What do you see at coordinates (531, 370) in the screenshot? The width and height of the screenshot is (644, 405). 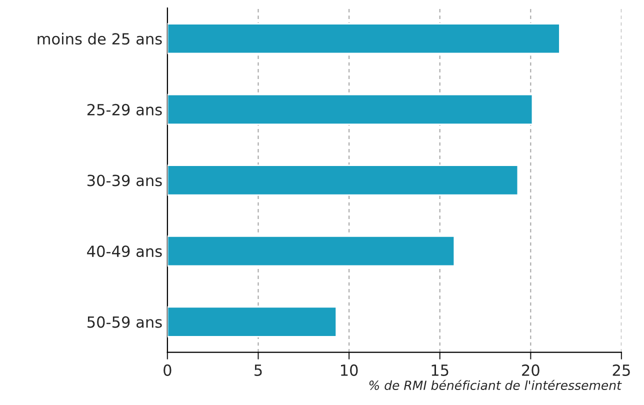 I see `x-tick-label: 20` at bounding box center [531, 370].